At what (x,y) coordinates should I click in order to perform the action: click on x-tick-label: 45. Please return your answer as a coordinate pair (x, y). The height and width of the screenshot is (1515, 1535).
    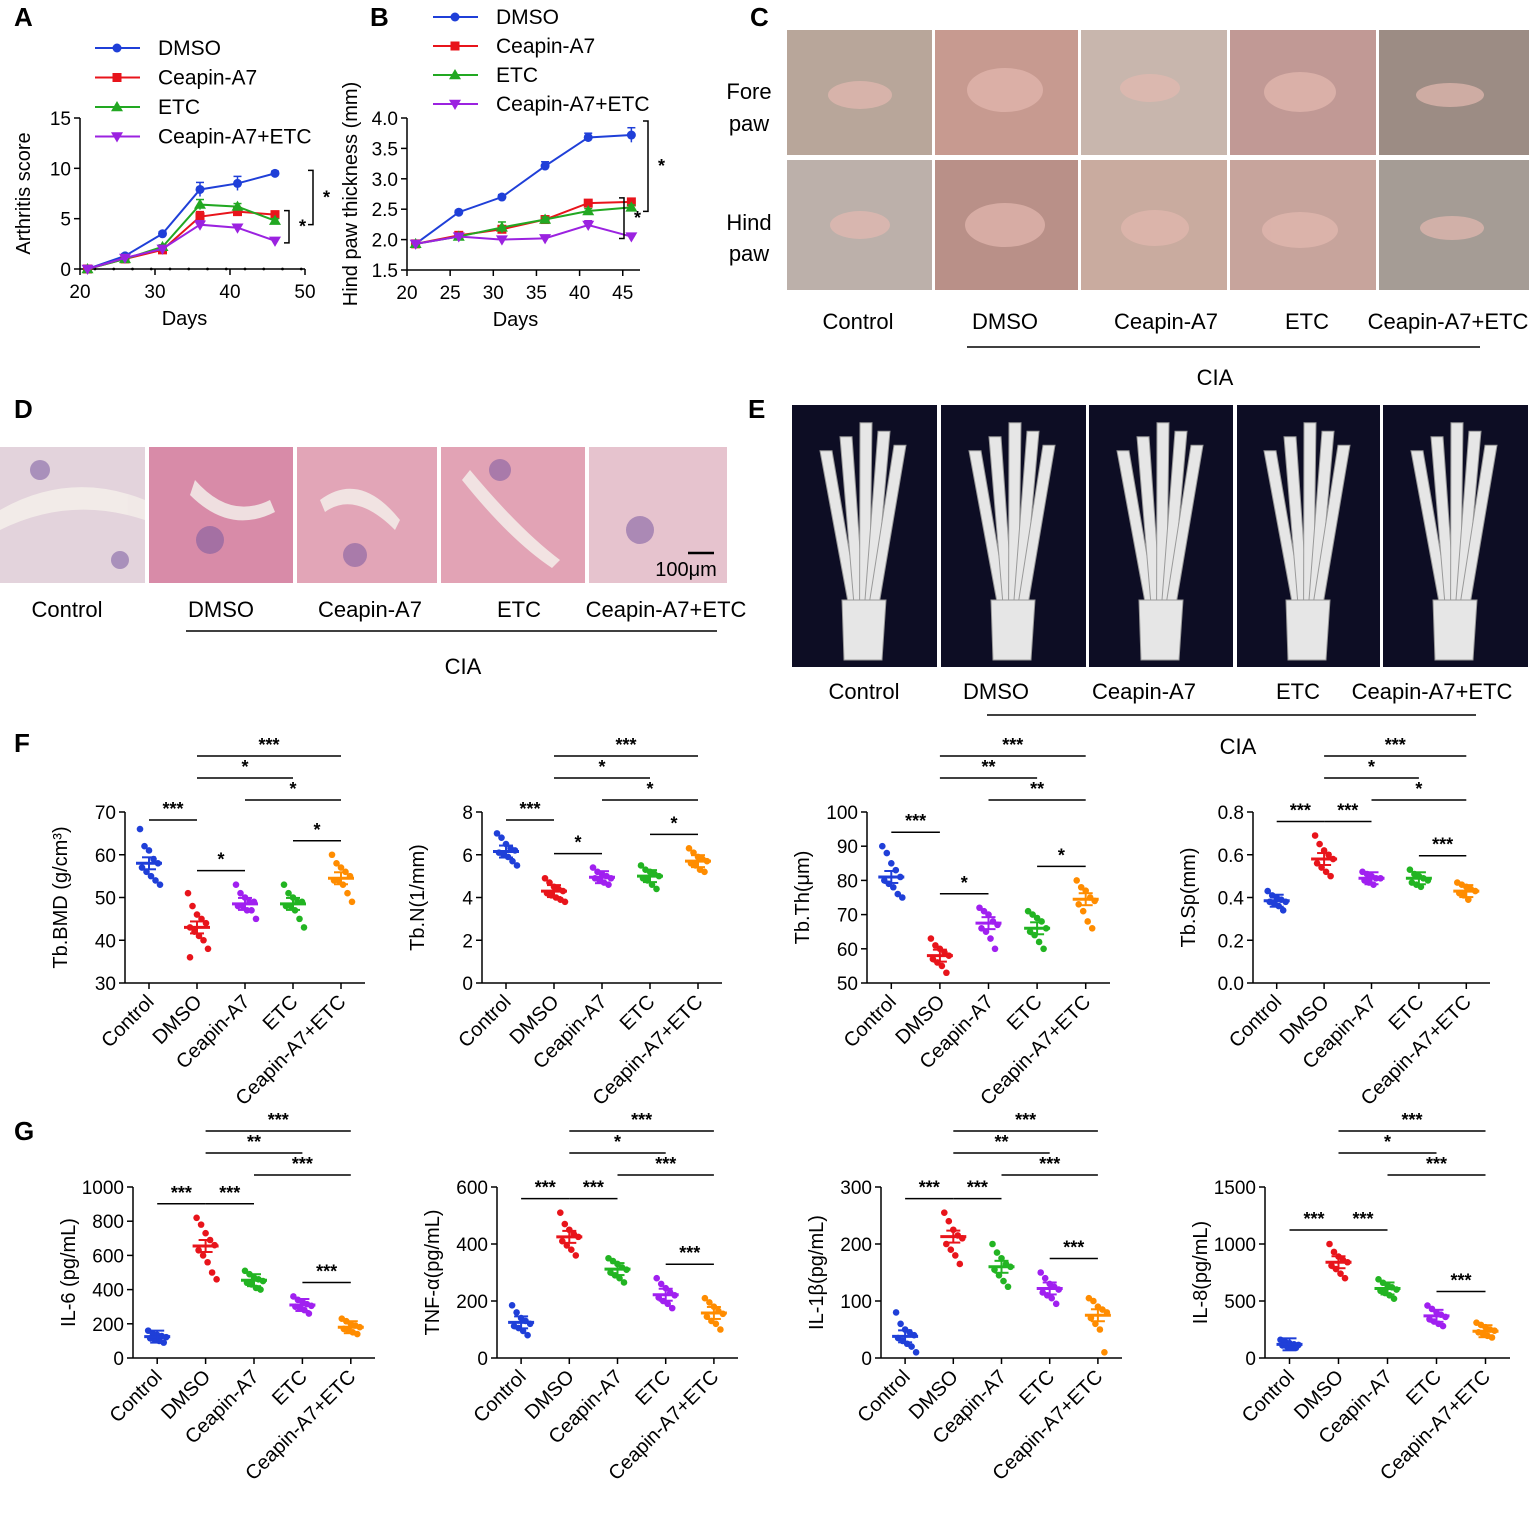
    Looking at the image, I should click on (622, 293).